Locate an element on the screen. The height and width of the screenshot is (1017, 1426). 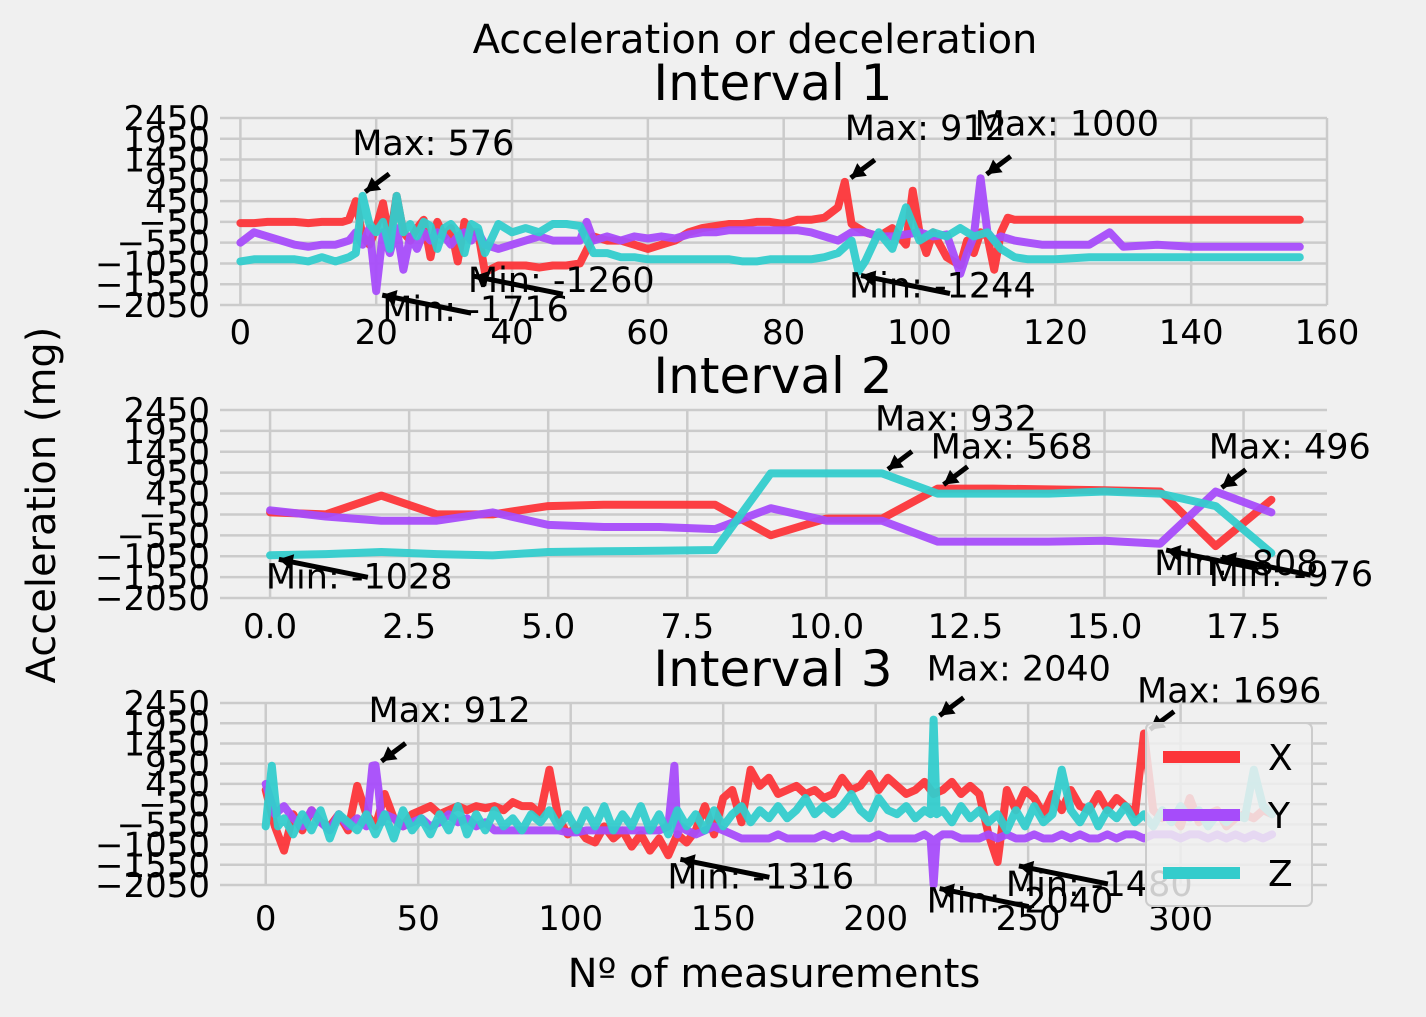
annotation-label: Min: -1028 is located at coordinates (359, 577).